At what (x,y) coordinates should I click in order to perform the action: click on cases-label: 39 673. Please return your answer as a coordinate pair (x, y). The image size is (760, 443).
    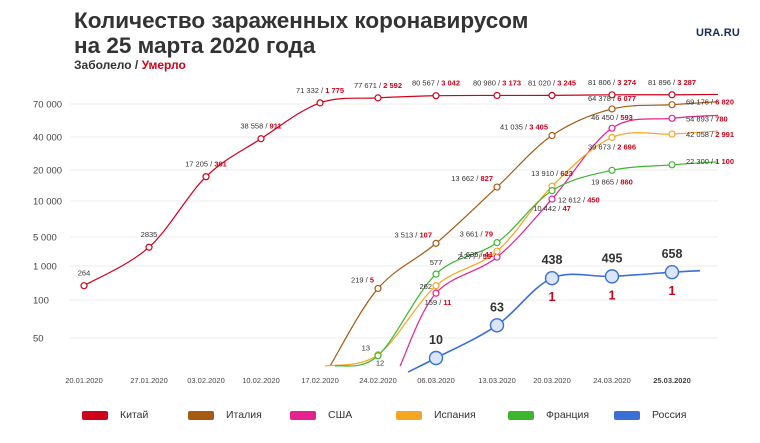
    Looking at the image, I should click on (599, 146).